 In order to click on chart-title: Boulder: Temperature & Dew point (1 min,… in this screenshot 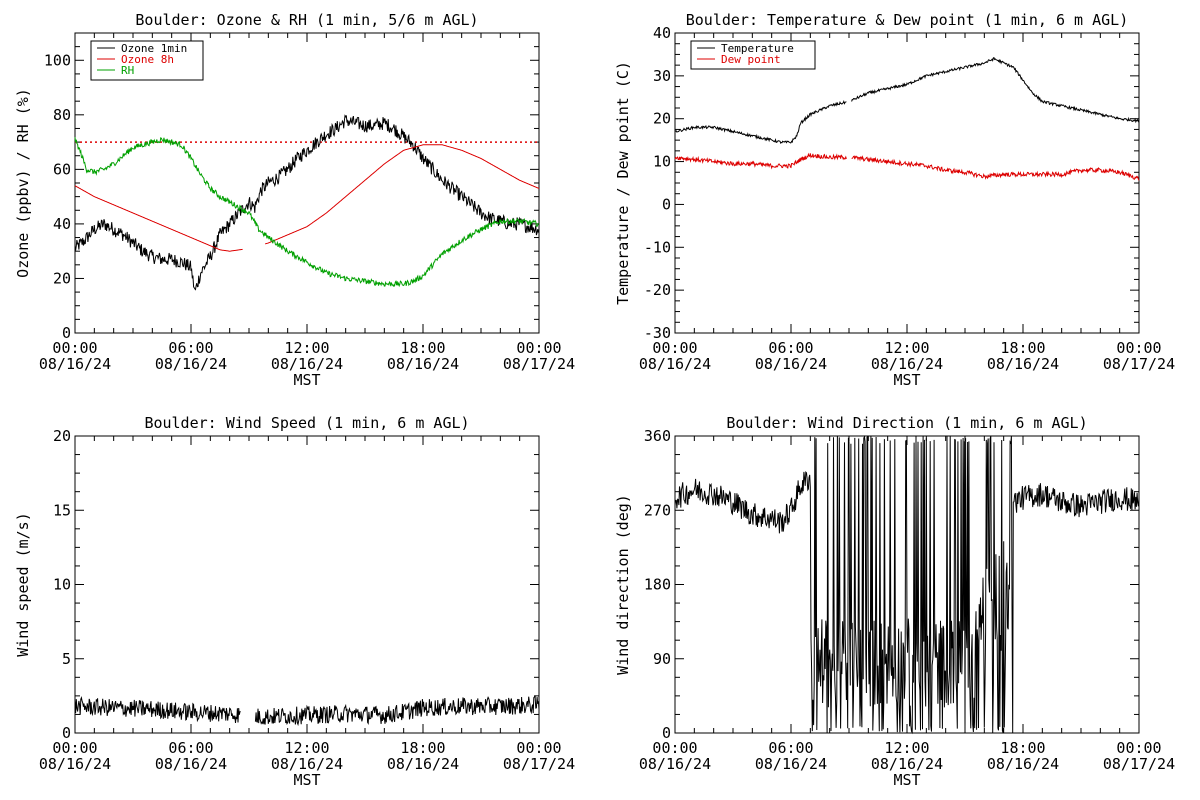, I will do `click(907, 20)`.